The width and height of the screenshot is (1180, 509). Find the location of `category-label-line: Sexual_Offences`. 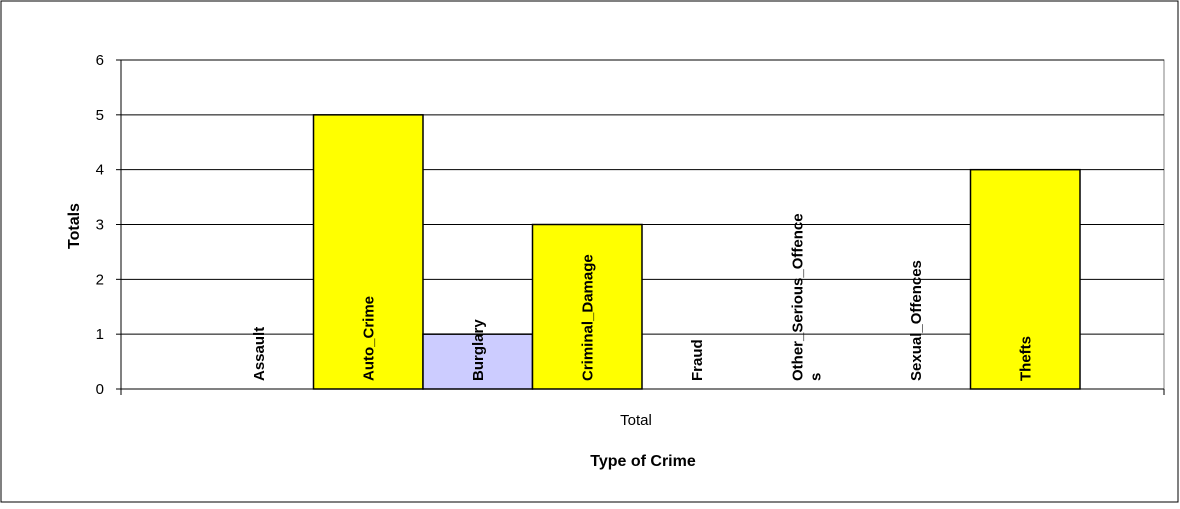

category-label-line: Sexual_Offences is located at coordinates (916, 320).